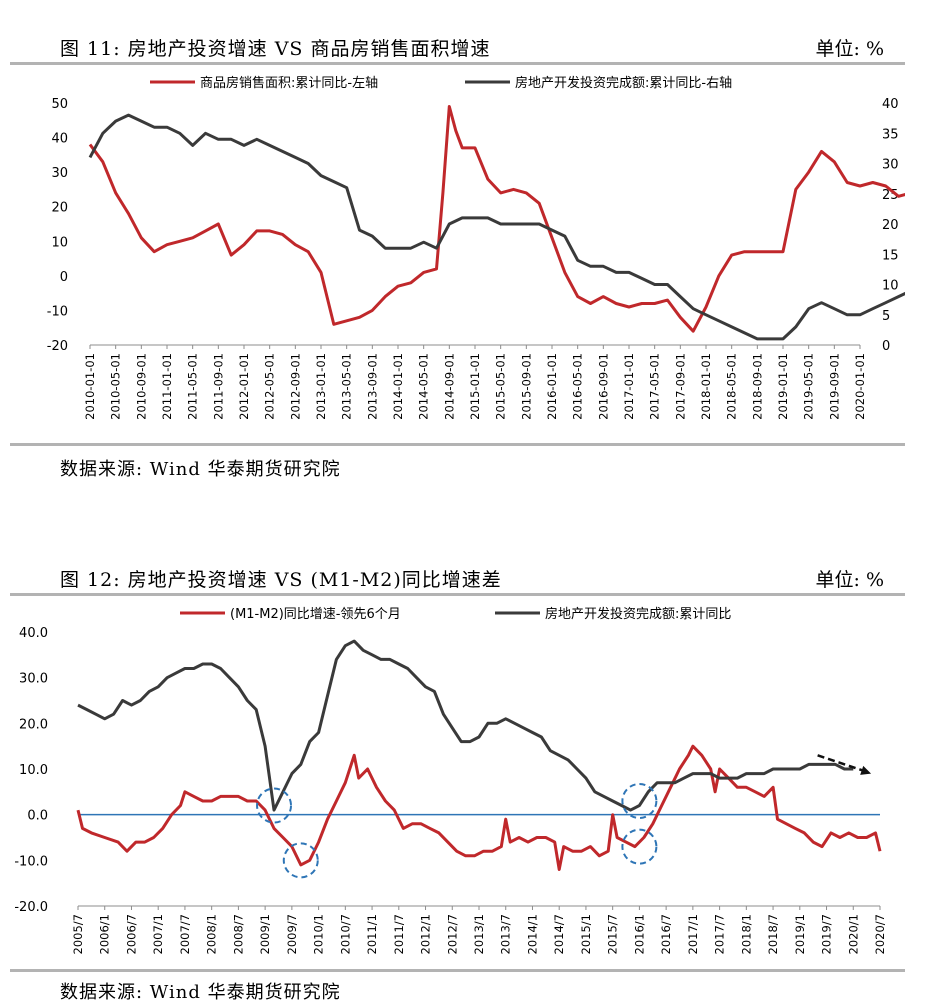 The image size is (950, 1008). What do you see at coordinates (853, 934) in the screenshot?
I see `x-tick-label: 2020/1` at bounding box center [853, 934].